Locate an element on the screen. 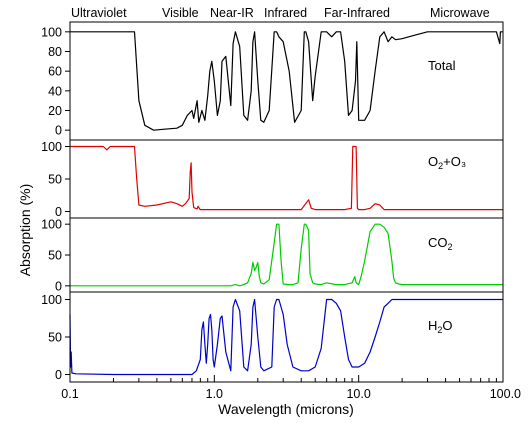  x-tick-label: 10.0 is located at coordinates (358, 394).